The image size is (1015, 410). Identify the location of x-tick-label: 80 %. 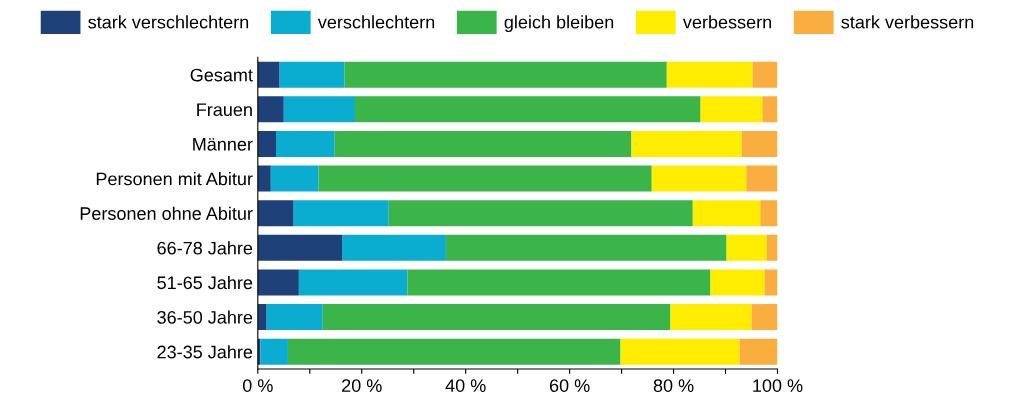
(673, 385).